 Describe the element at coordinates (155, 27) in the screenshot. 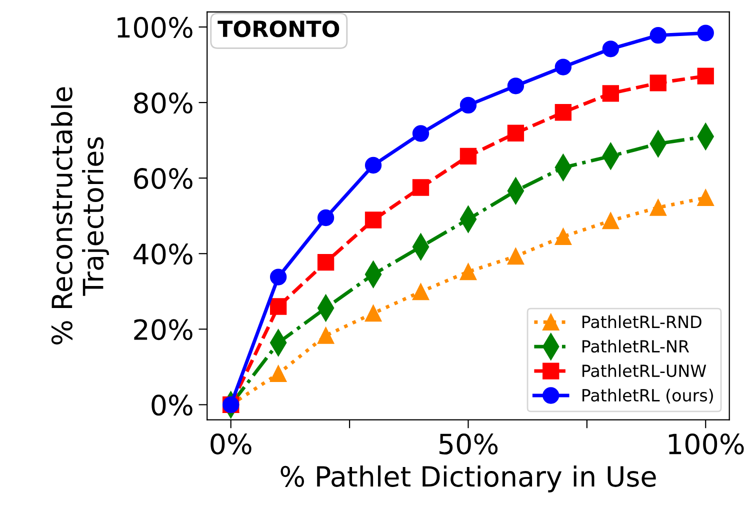

I see `y-tick-label: 100%` at that location.